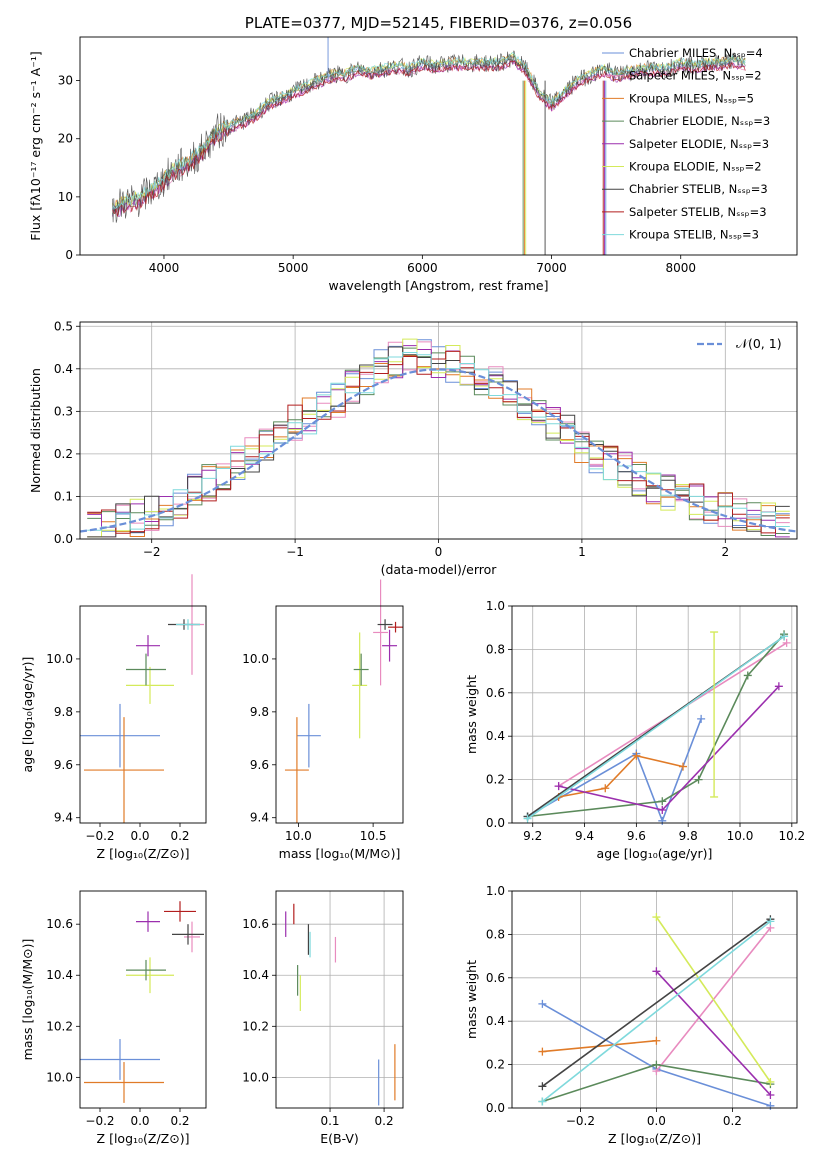 This screenshot has width=819, height=1170. I want to click on mass_vs_Z-ytick-label: 10.2, so click(59, 1026).